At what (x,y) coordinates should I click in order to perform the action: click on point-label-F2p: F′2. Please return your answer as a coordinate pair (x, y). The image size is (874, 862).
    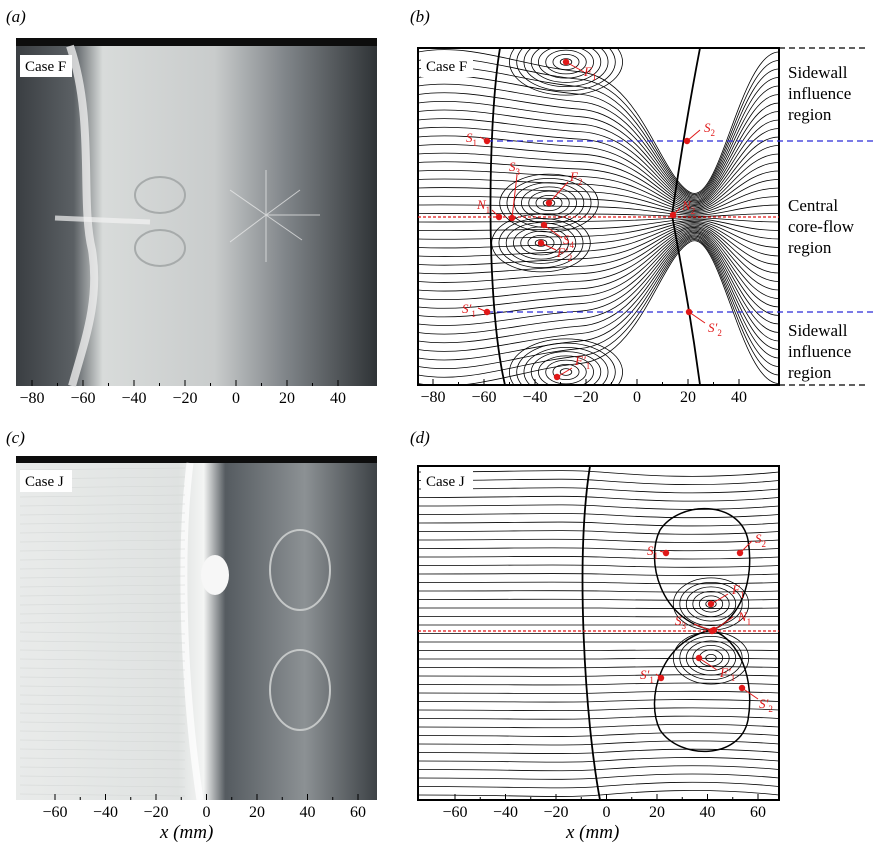
    Looking at the image, I should click on (564, 254).